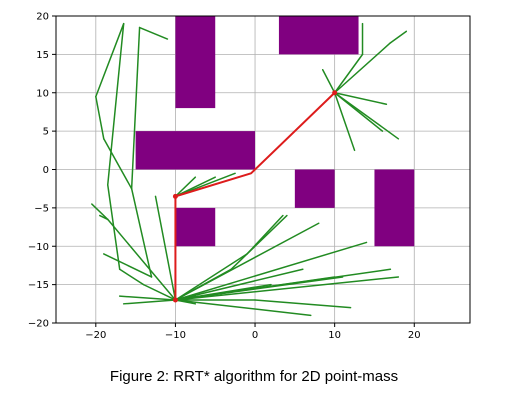  I want to click on y-tick-label: 5, so click(46, 132).